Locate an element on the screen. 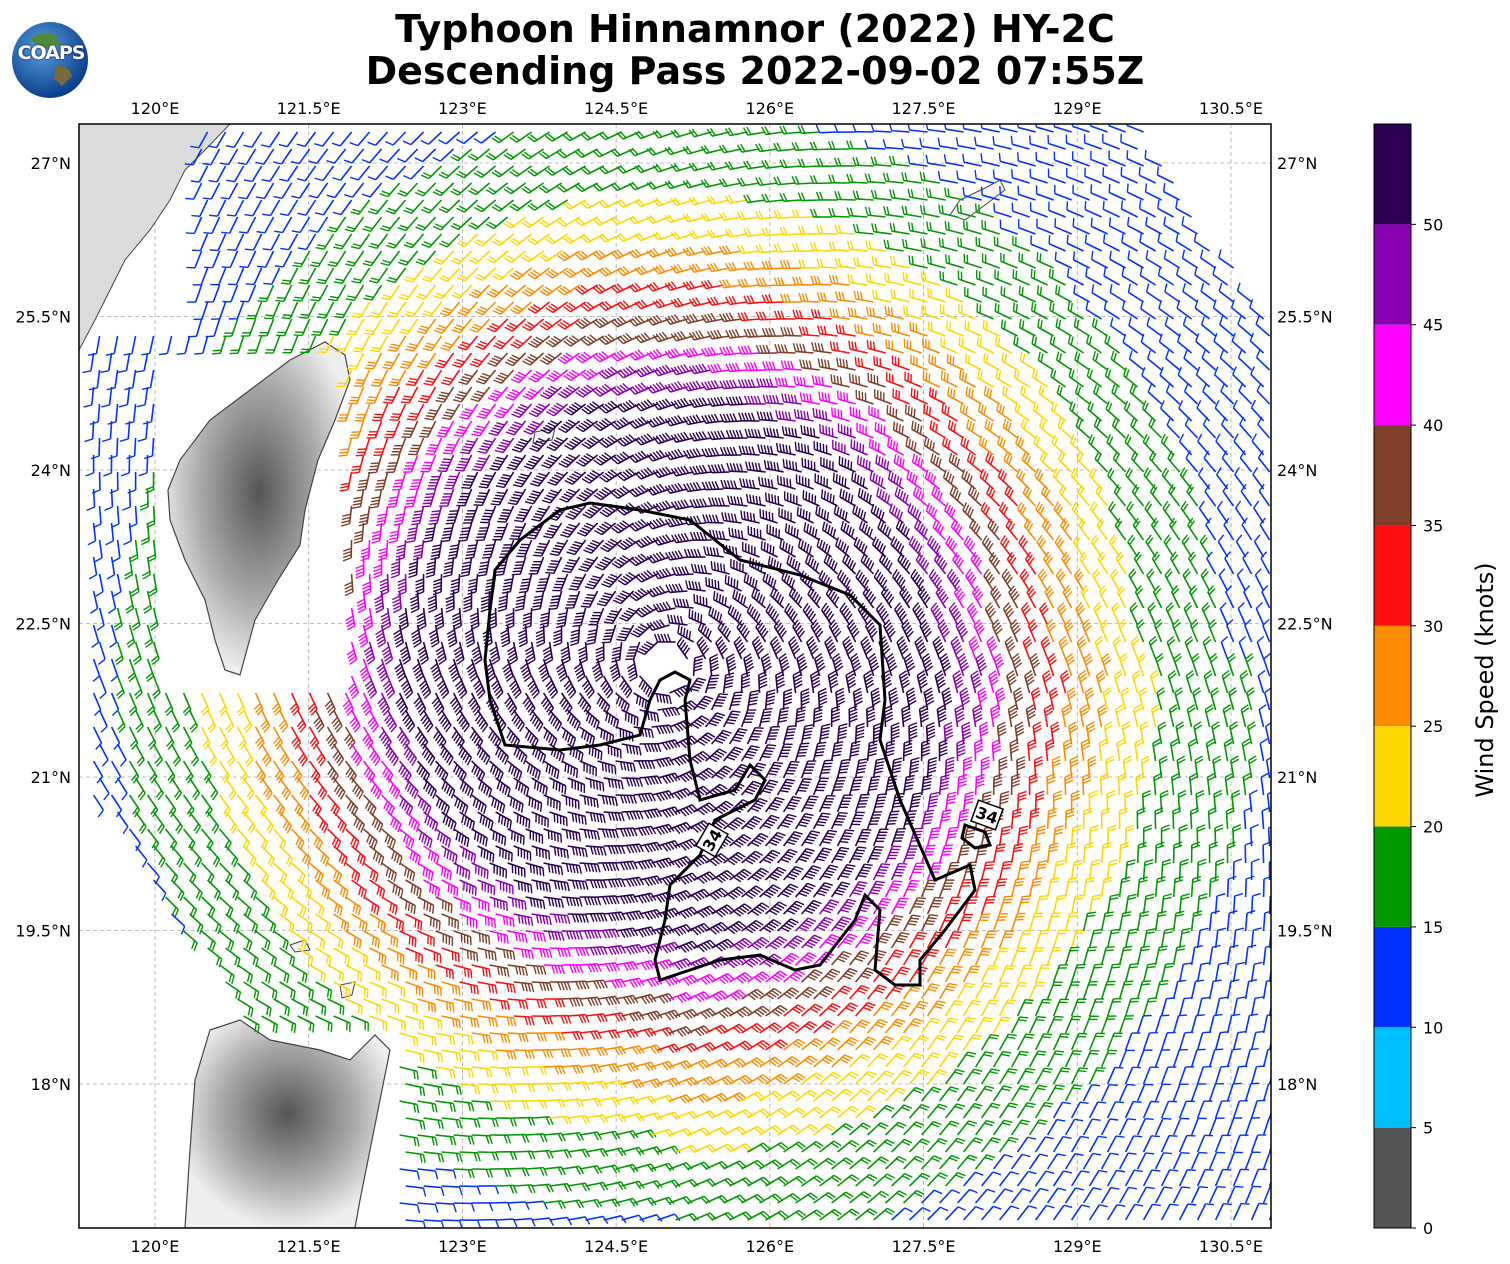 The image size is (1510, 1264). longitude-label: 124.5°E is located at coordinates (616, 1246).